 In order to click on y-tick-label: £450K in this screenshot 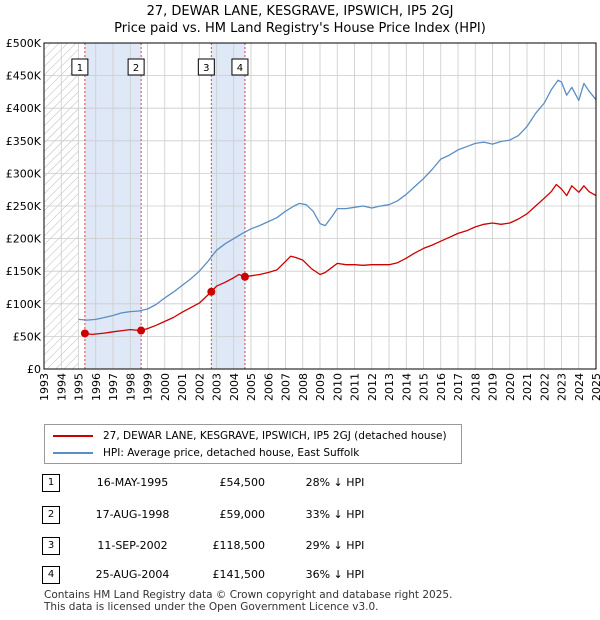, I will do `click(24, 76)`.